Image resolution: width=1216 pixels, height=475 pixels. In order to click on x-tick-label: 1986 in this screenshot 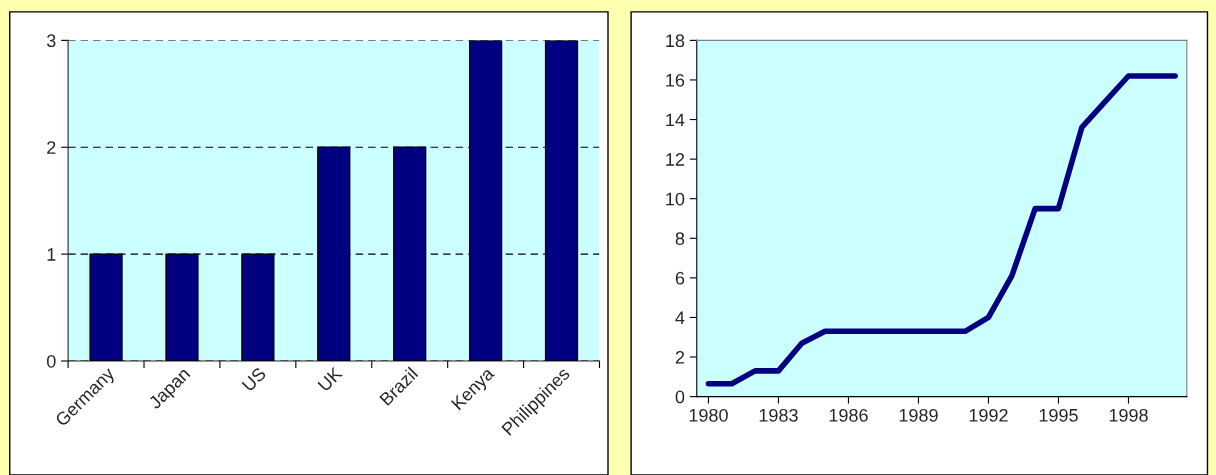, I will do `click(848, 415)`.